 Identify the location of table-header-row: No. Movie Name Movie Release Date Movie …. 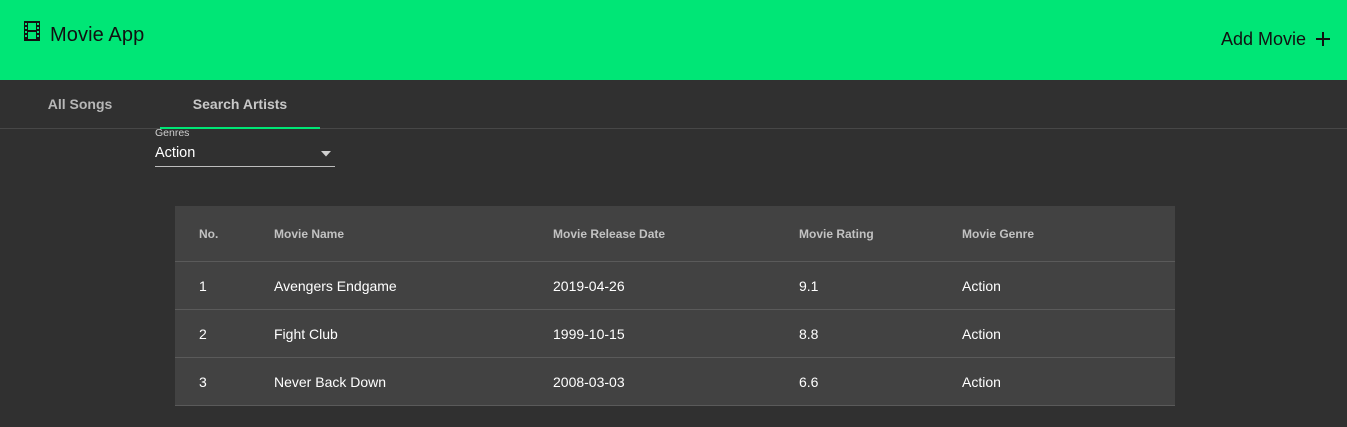
(675, 234).